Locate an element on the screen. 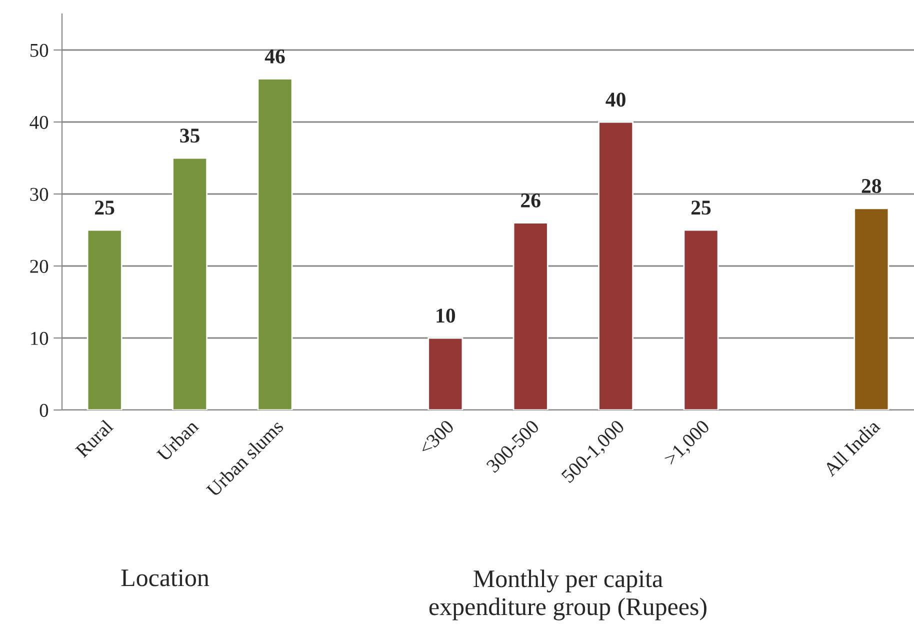 This screenshot has height=631, width=914. data-label: 26 is located at coordinates (530, 200).